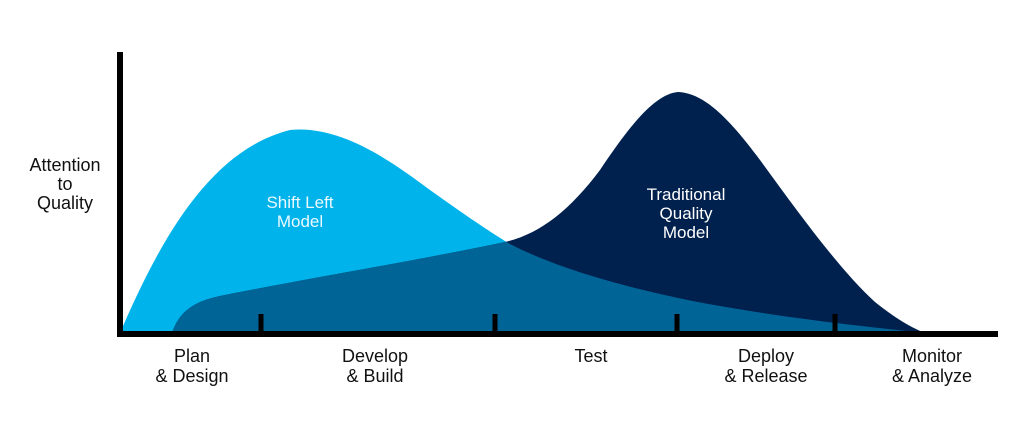  What do you see at coordinates (686, 213) in the screenshot?
I see `traditional-quality-model-label: Traditional Quality Model` at bounding box center [686, 213].